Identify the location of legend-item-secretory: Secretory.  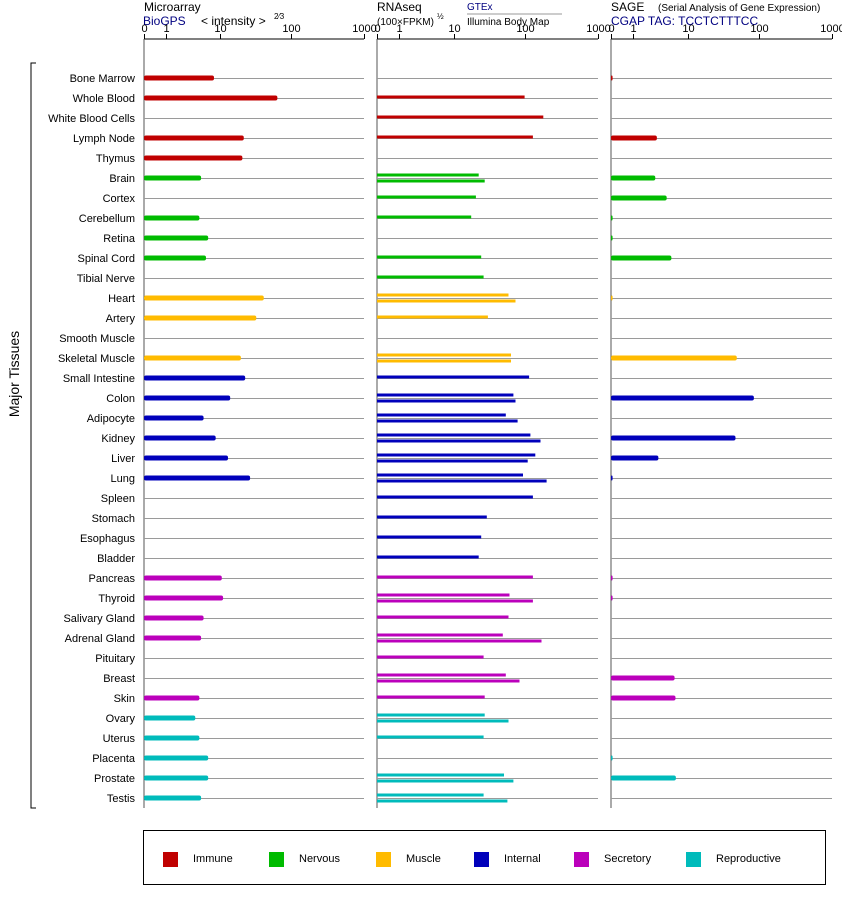
(612, 859).